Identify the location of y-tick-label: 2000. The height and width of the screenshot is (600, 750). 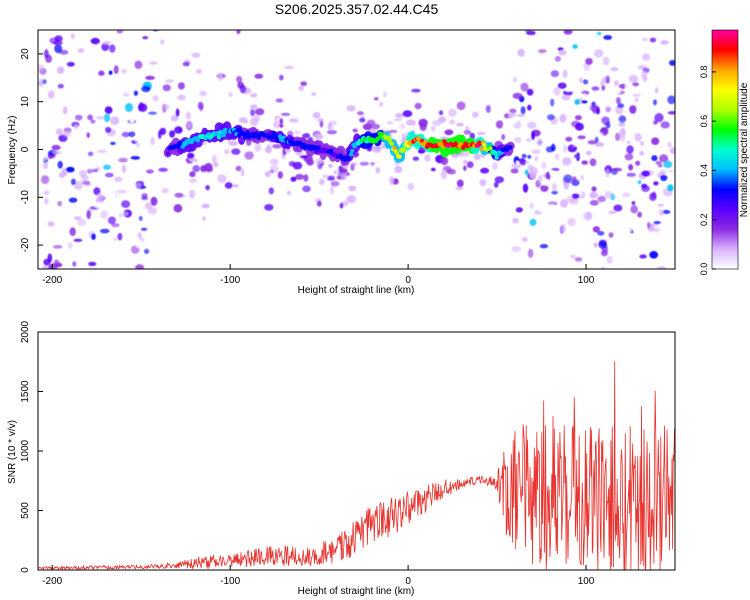
(25, 331).